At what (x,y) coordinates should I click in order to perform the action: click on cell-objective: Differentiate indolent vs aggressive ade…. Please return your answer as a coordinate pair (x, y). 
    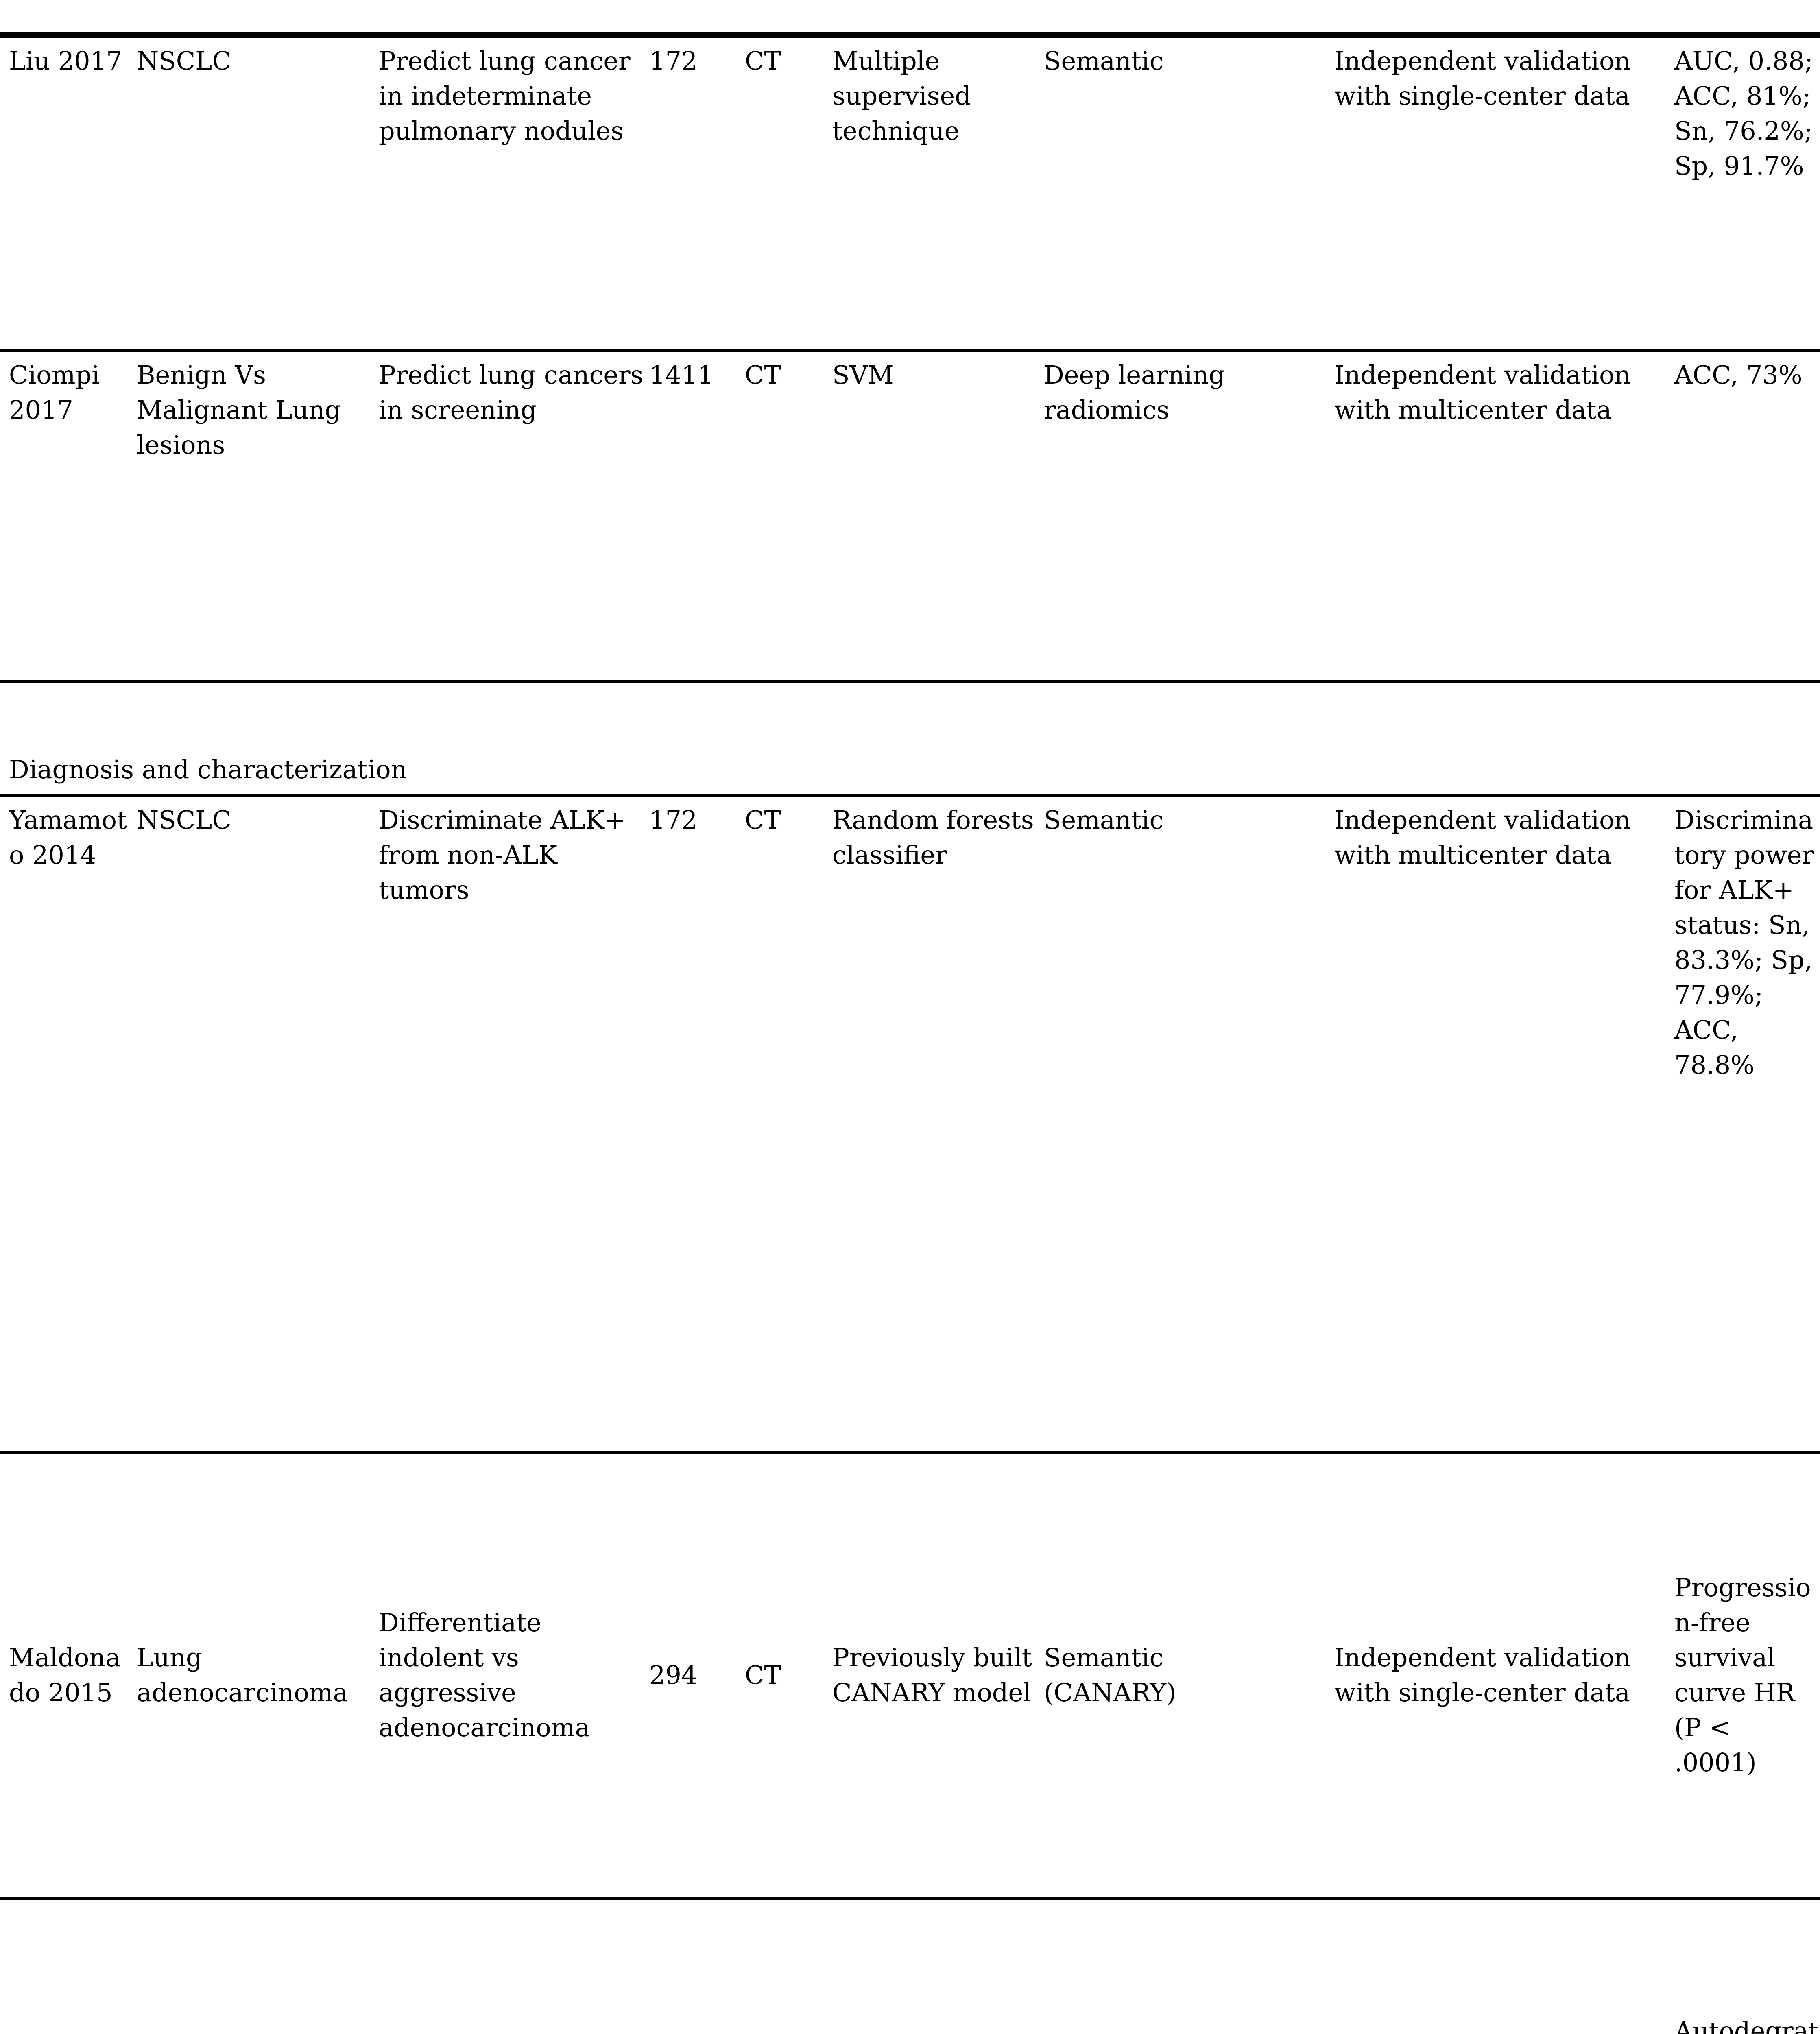
    Looking at the image, I should click on (511, 1676).